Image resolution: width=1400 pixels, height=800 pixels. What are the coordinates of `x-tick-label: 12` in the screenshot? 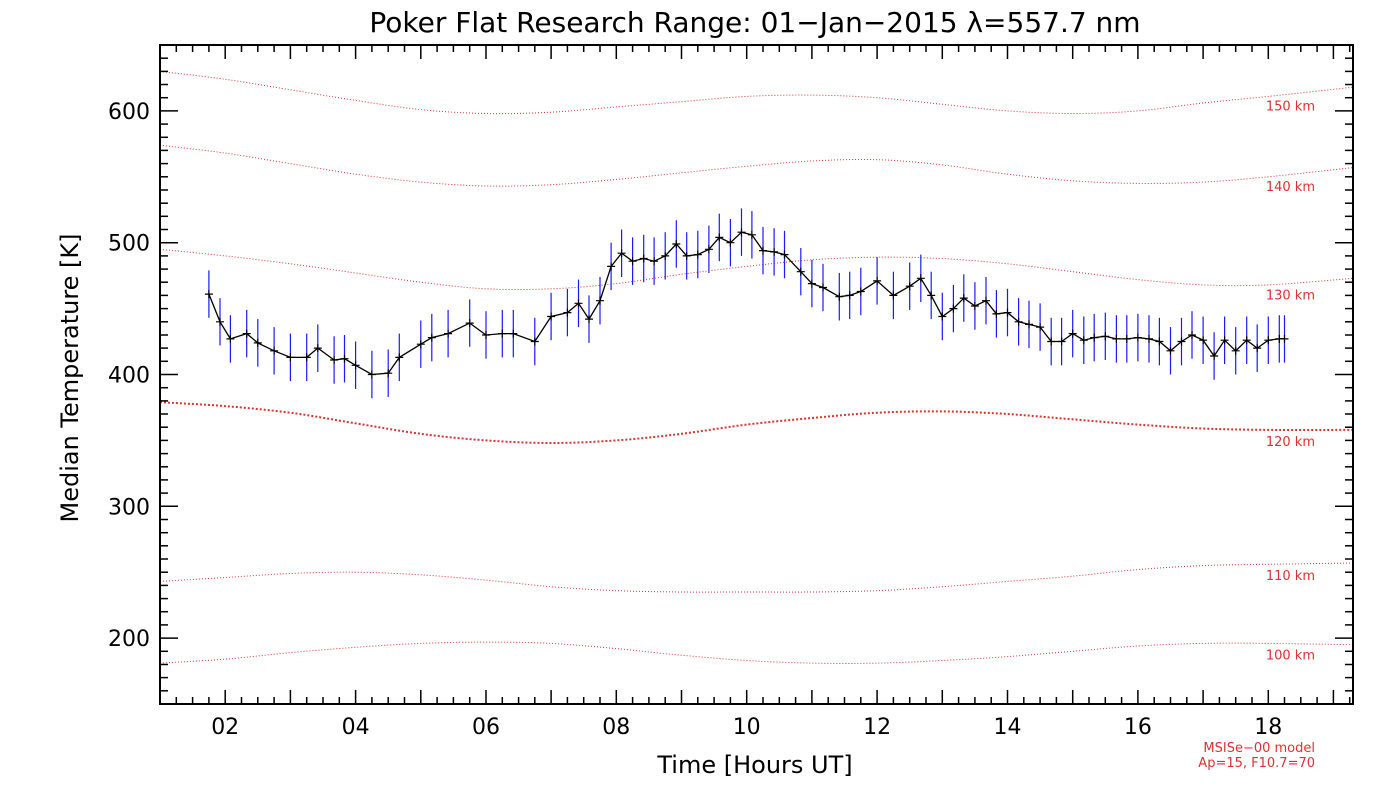 It's located at (877, 727).